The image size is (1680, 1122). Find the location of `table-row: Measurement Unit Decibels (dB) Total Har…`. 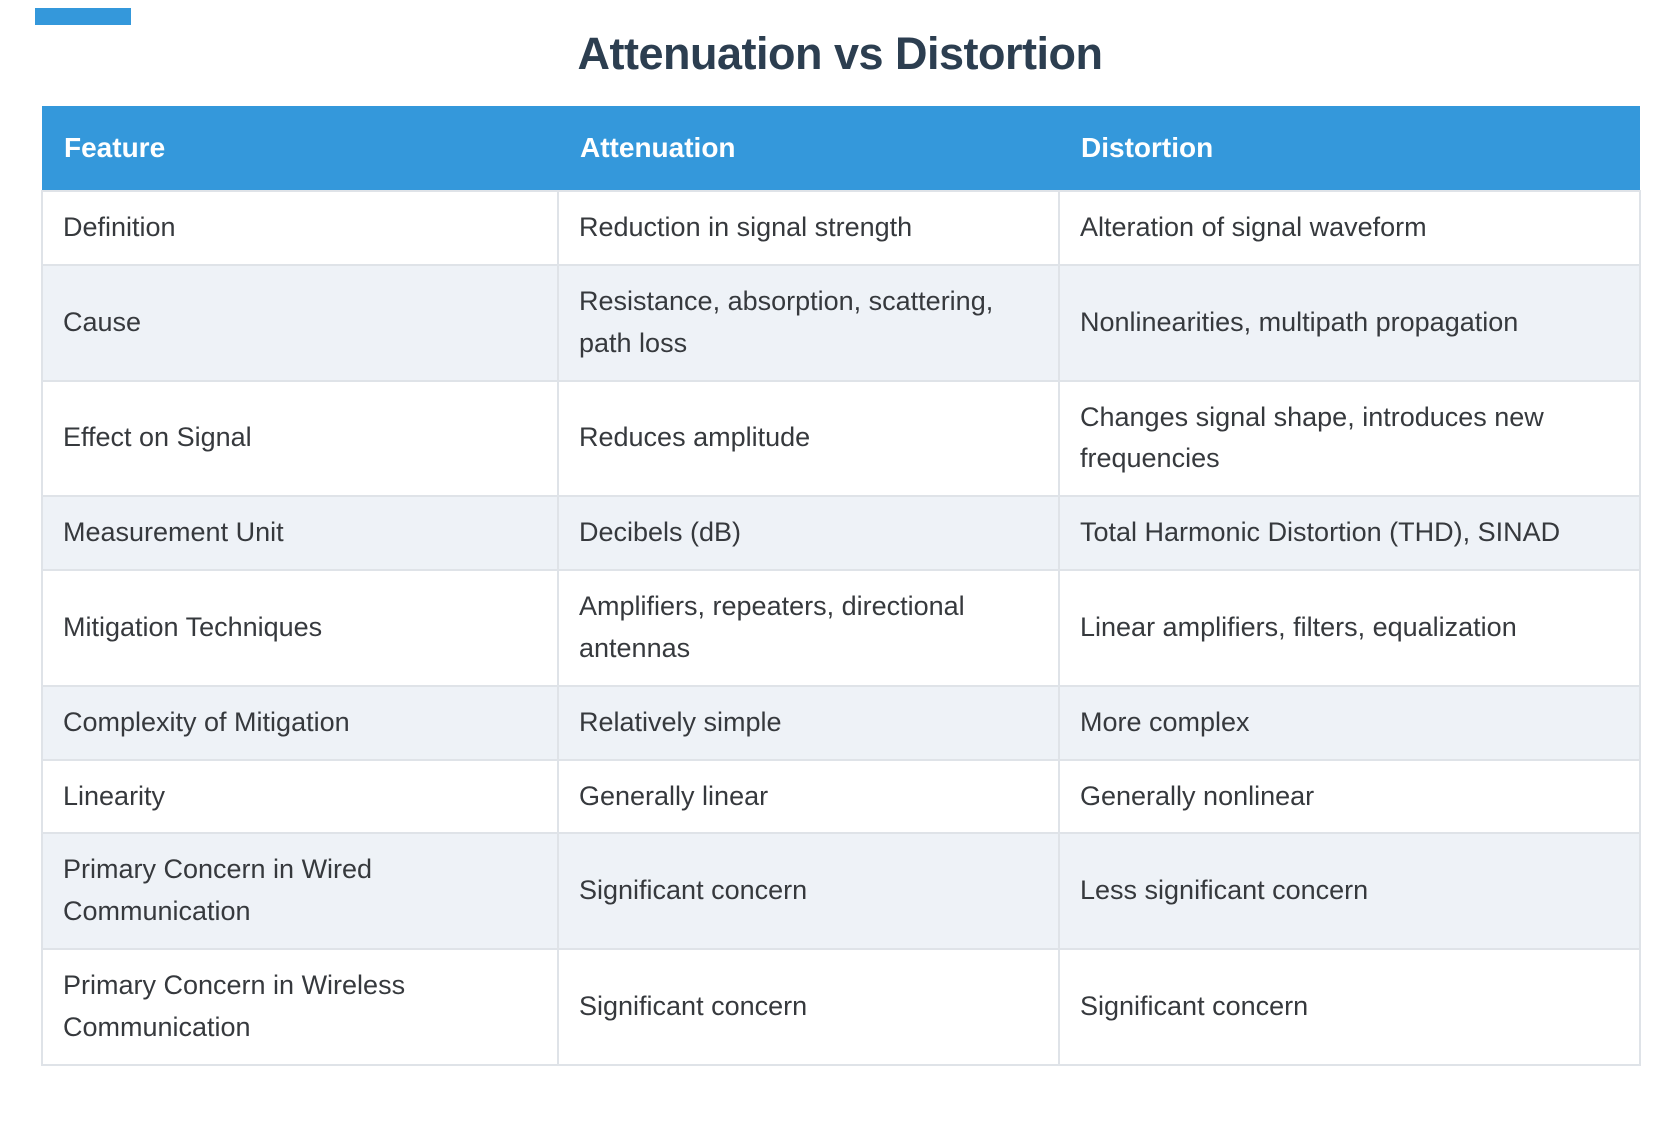

table-row: Measurement Unit Decibels (dB) Total Har… is located at coordinates (841, 533).